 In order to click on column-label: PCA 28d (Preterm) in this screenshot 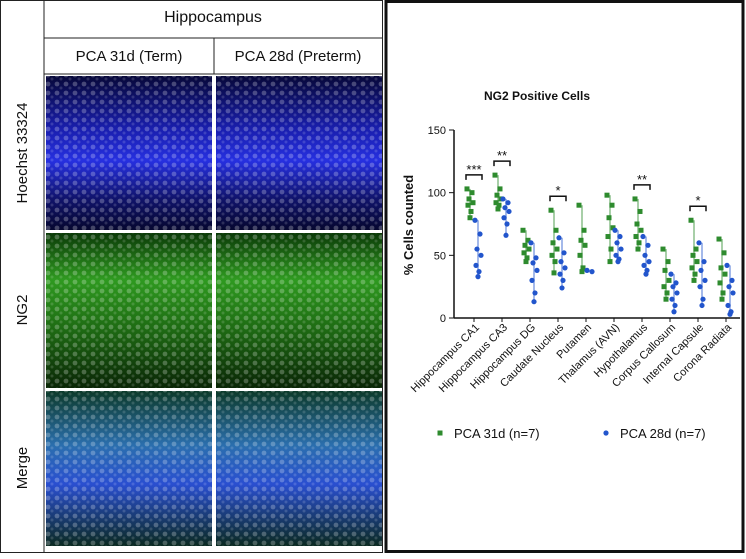, I will do `click(298, 56)`.